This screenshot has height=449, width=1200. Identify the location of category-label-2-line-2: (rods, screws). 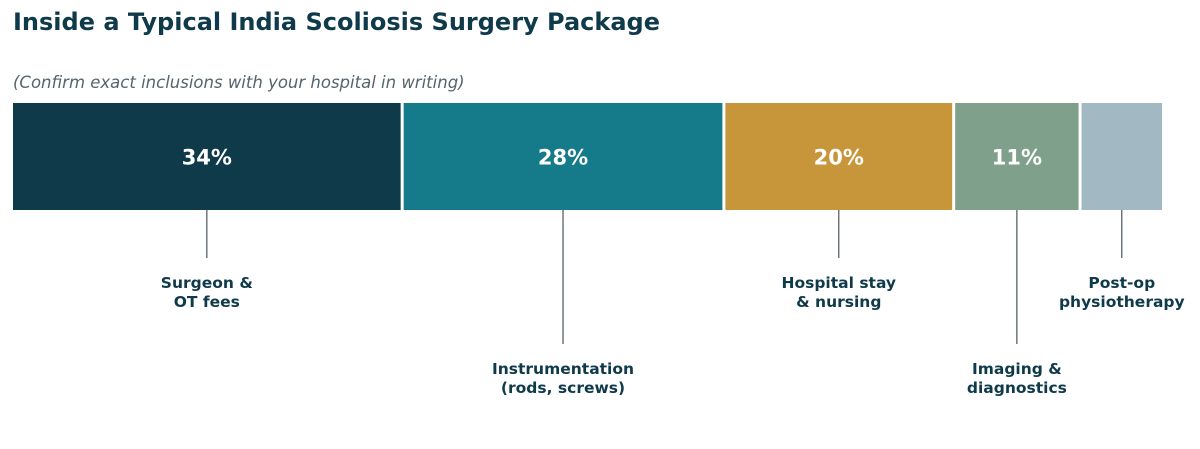
(563, 388).